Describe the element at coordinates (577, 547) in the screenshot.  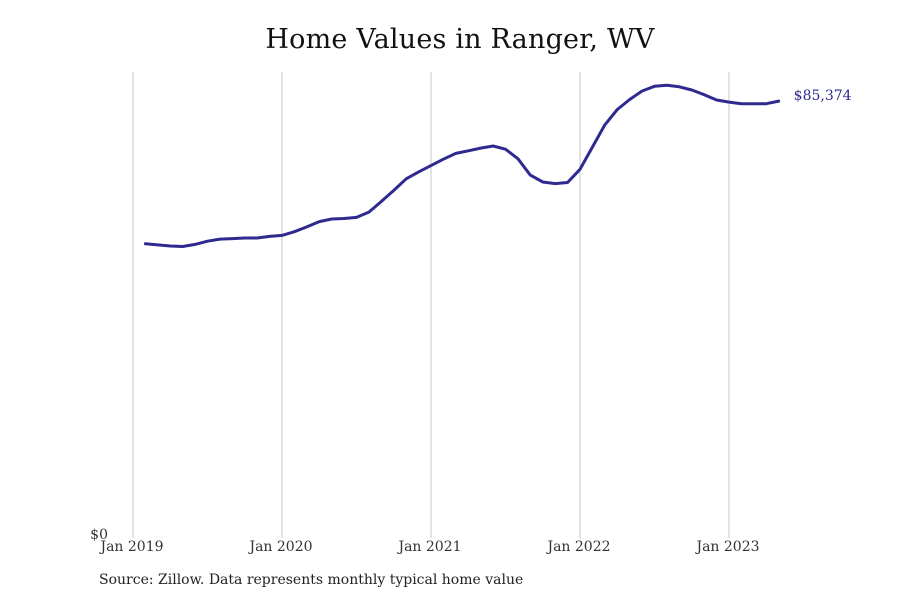
I see `x-tick-label: Jan 2022` at that location.